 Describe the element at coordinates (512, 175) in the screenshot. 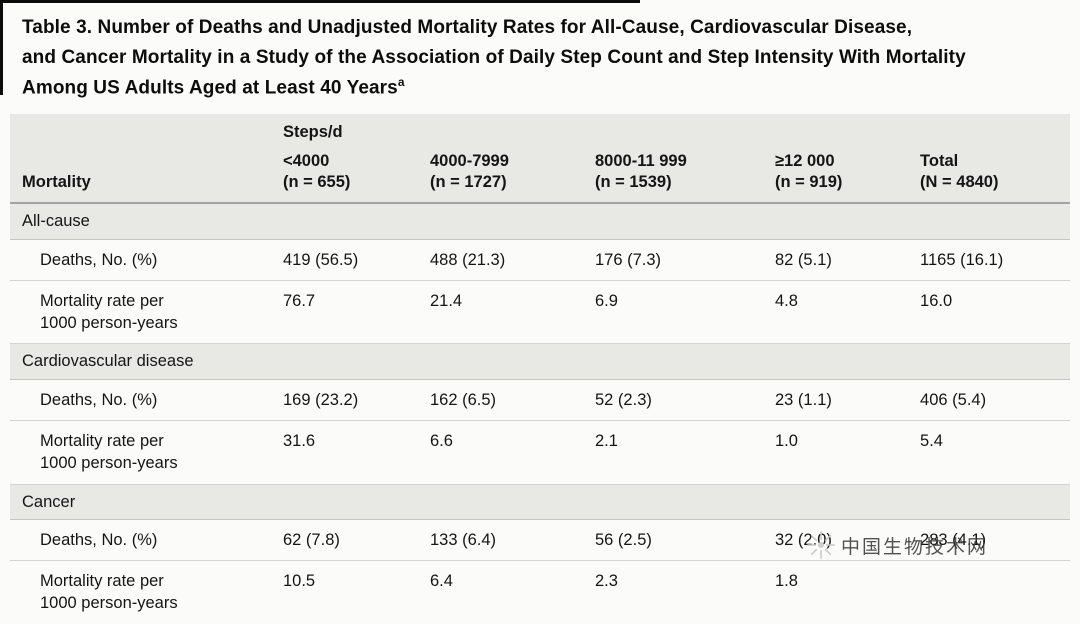

I see `column-header-4000-7999: 4000-7999 (n = 1727)` at that location.